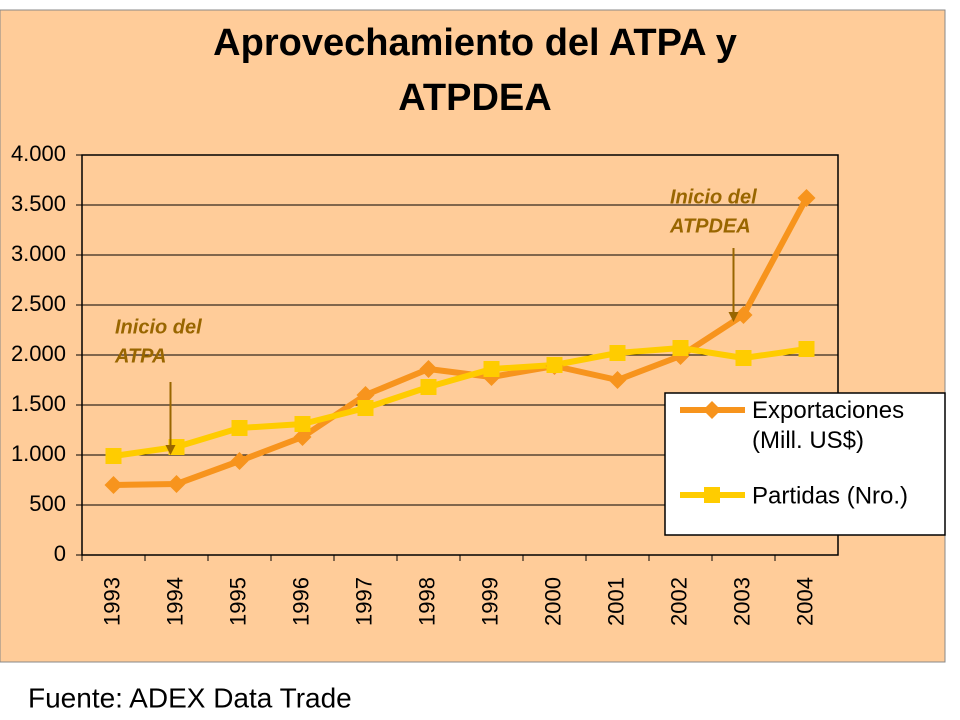 The image size is (960, 720). I want to click on y-tick-label: 500, so click(47, 503).